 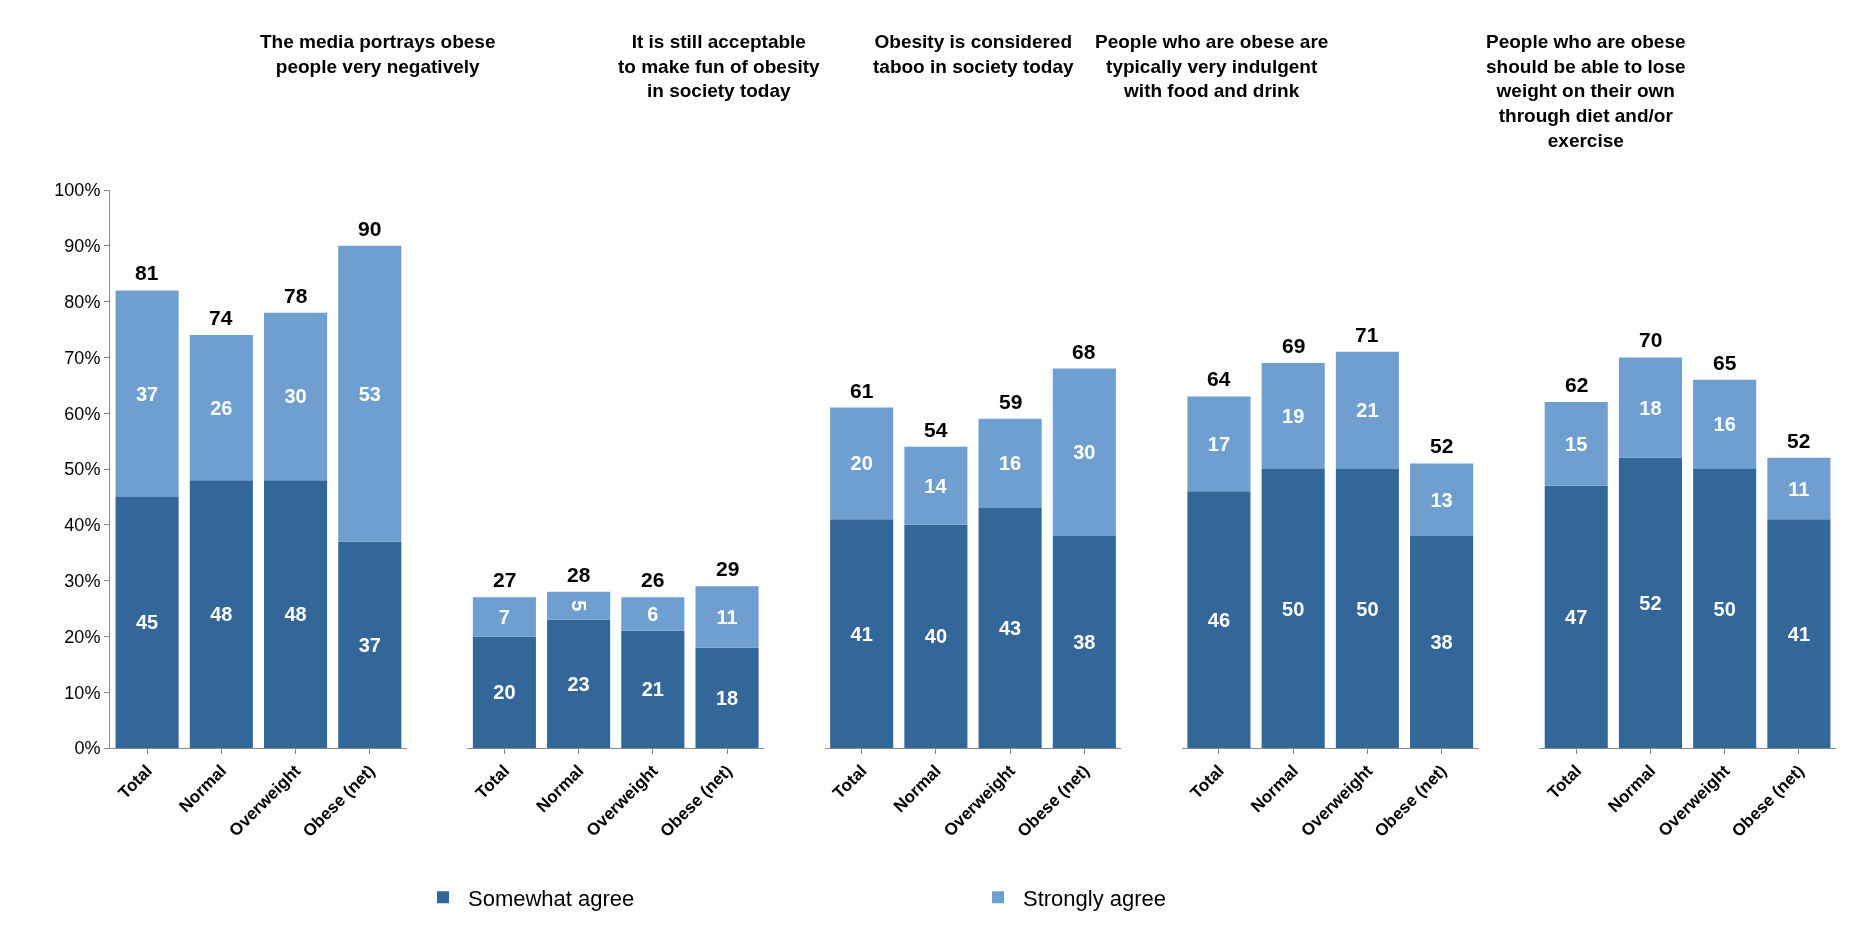 I want to click on data-label: 17, so click(x=1219, y=443).